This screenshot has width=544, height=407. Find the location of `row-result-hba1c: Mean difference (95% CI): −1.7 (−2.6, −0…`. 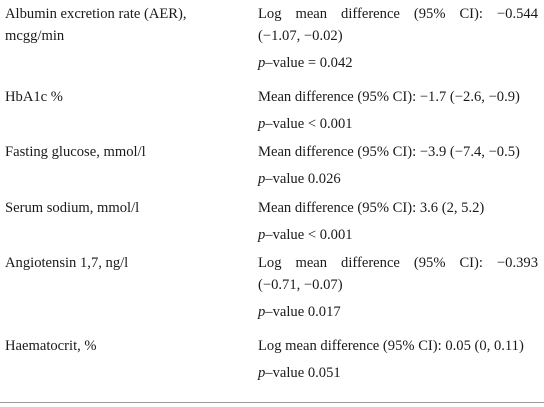

row-result-hba1c: Mean difference (95% CI): −1.7 (−2.6, −0… is located at coordinates (398, 110).